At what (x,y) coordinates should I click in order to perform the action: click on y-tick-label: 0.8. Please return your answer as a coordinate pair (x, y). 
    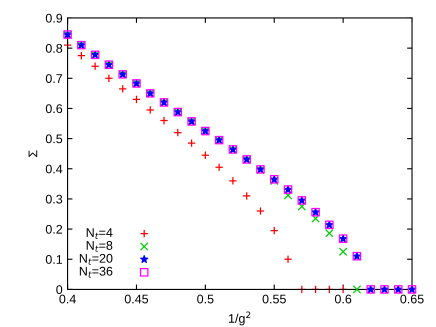
    Looking at the image, I should click on (54, 48).